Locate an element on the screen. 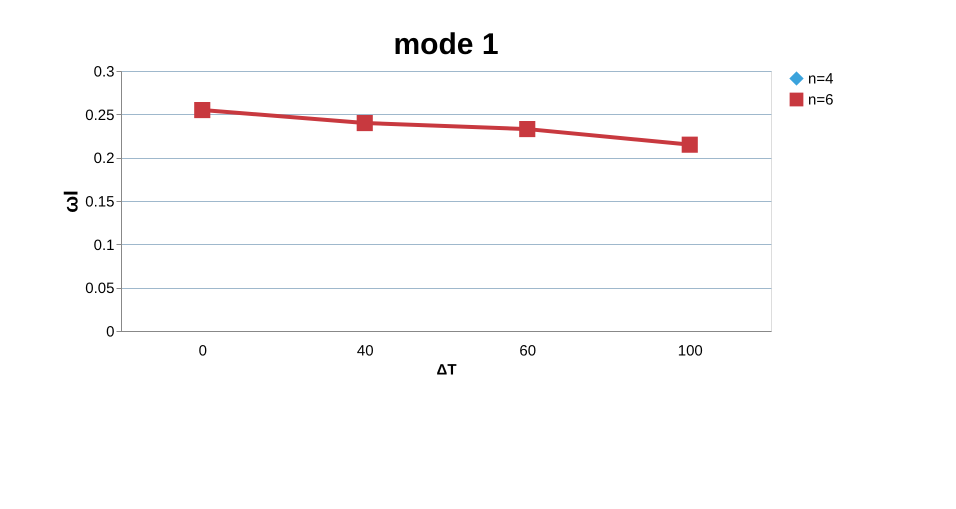 The width and height of the screenshot is (956, 509). y-tick-label: 0.2 is located at coordinates (104, 159).